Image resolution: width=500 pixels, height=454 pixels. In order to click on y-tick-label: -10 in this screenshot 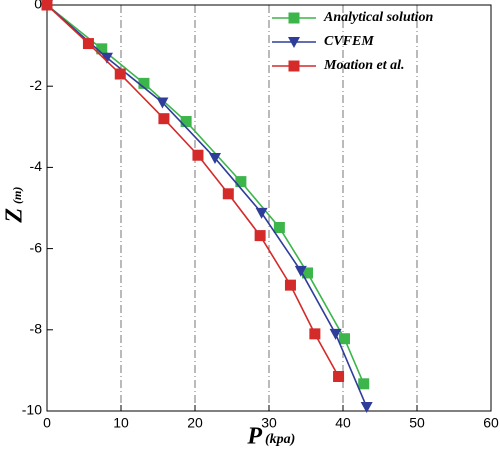, I will do `click(32, 410)`.